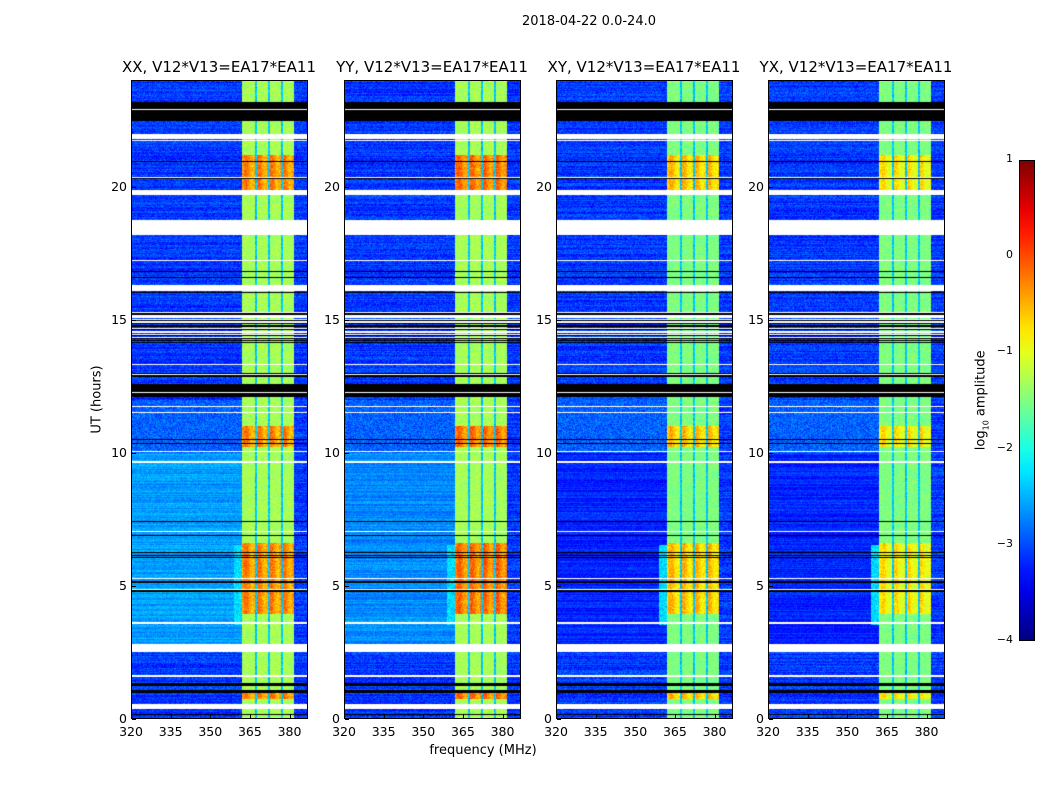 The height and width of the screenshot is (800, 1050). What do you see at coordinates (981, 385) in the screenshot?
I see `colorbar-label-rest: amplitude` at bounding box center [981, 385].